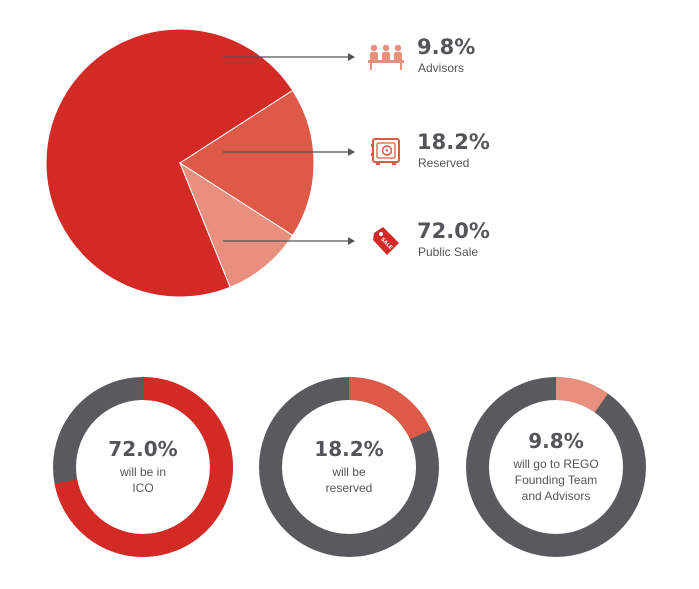 The image size is (699, 589). Describe the element at coordinates (448, 252) in the screenshot. I see `legend-label: Public Sale` at that location.